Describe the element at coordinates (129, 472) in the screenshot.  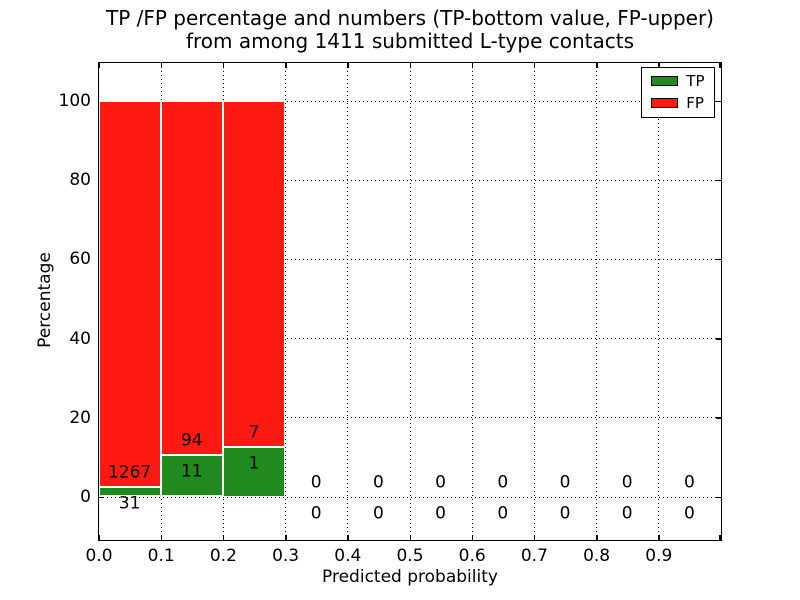
I see `fp-count-label: 1267` at that location.